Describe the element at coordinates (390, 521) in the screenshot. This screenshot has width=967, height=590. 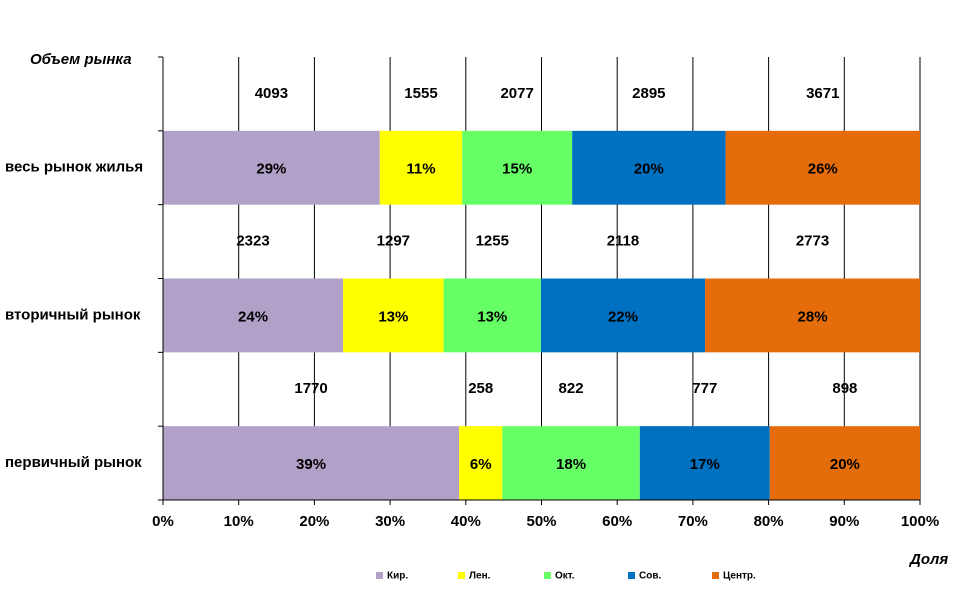
I see `x-tick-label: 30%` at that location.